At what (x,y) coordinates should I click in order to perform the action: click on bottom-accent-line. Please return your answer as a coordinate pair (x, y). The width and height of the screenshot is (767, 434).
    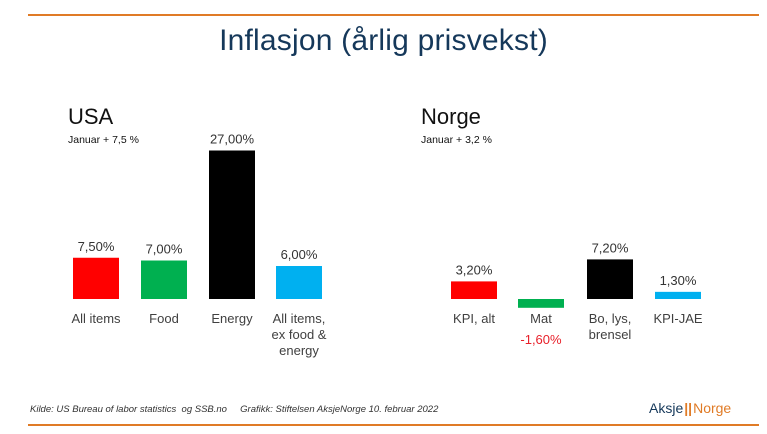
    Looking at the image, I should click on (393, 425).